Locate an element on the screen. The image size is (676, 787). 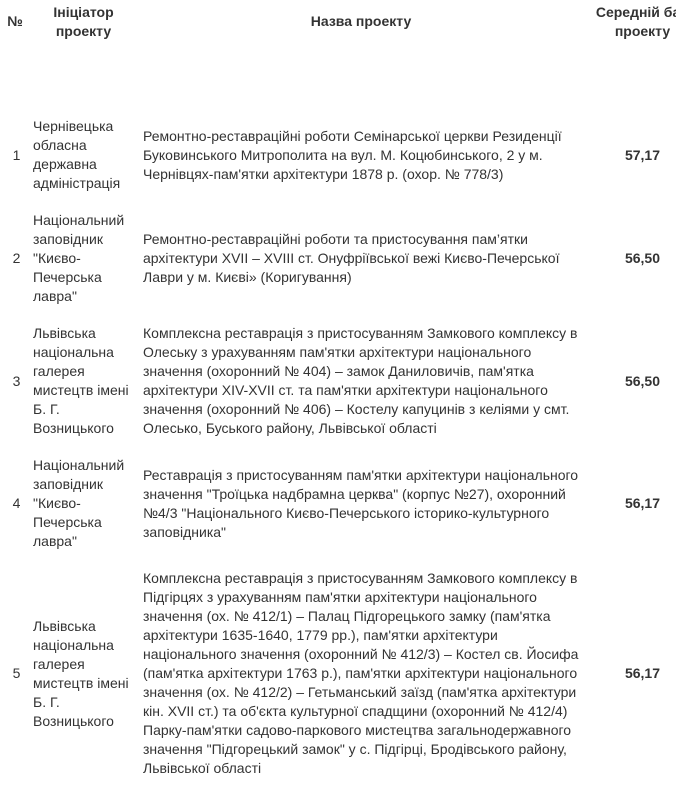
row-number: 2 is located at coordinates (16, 258).